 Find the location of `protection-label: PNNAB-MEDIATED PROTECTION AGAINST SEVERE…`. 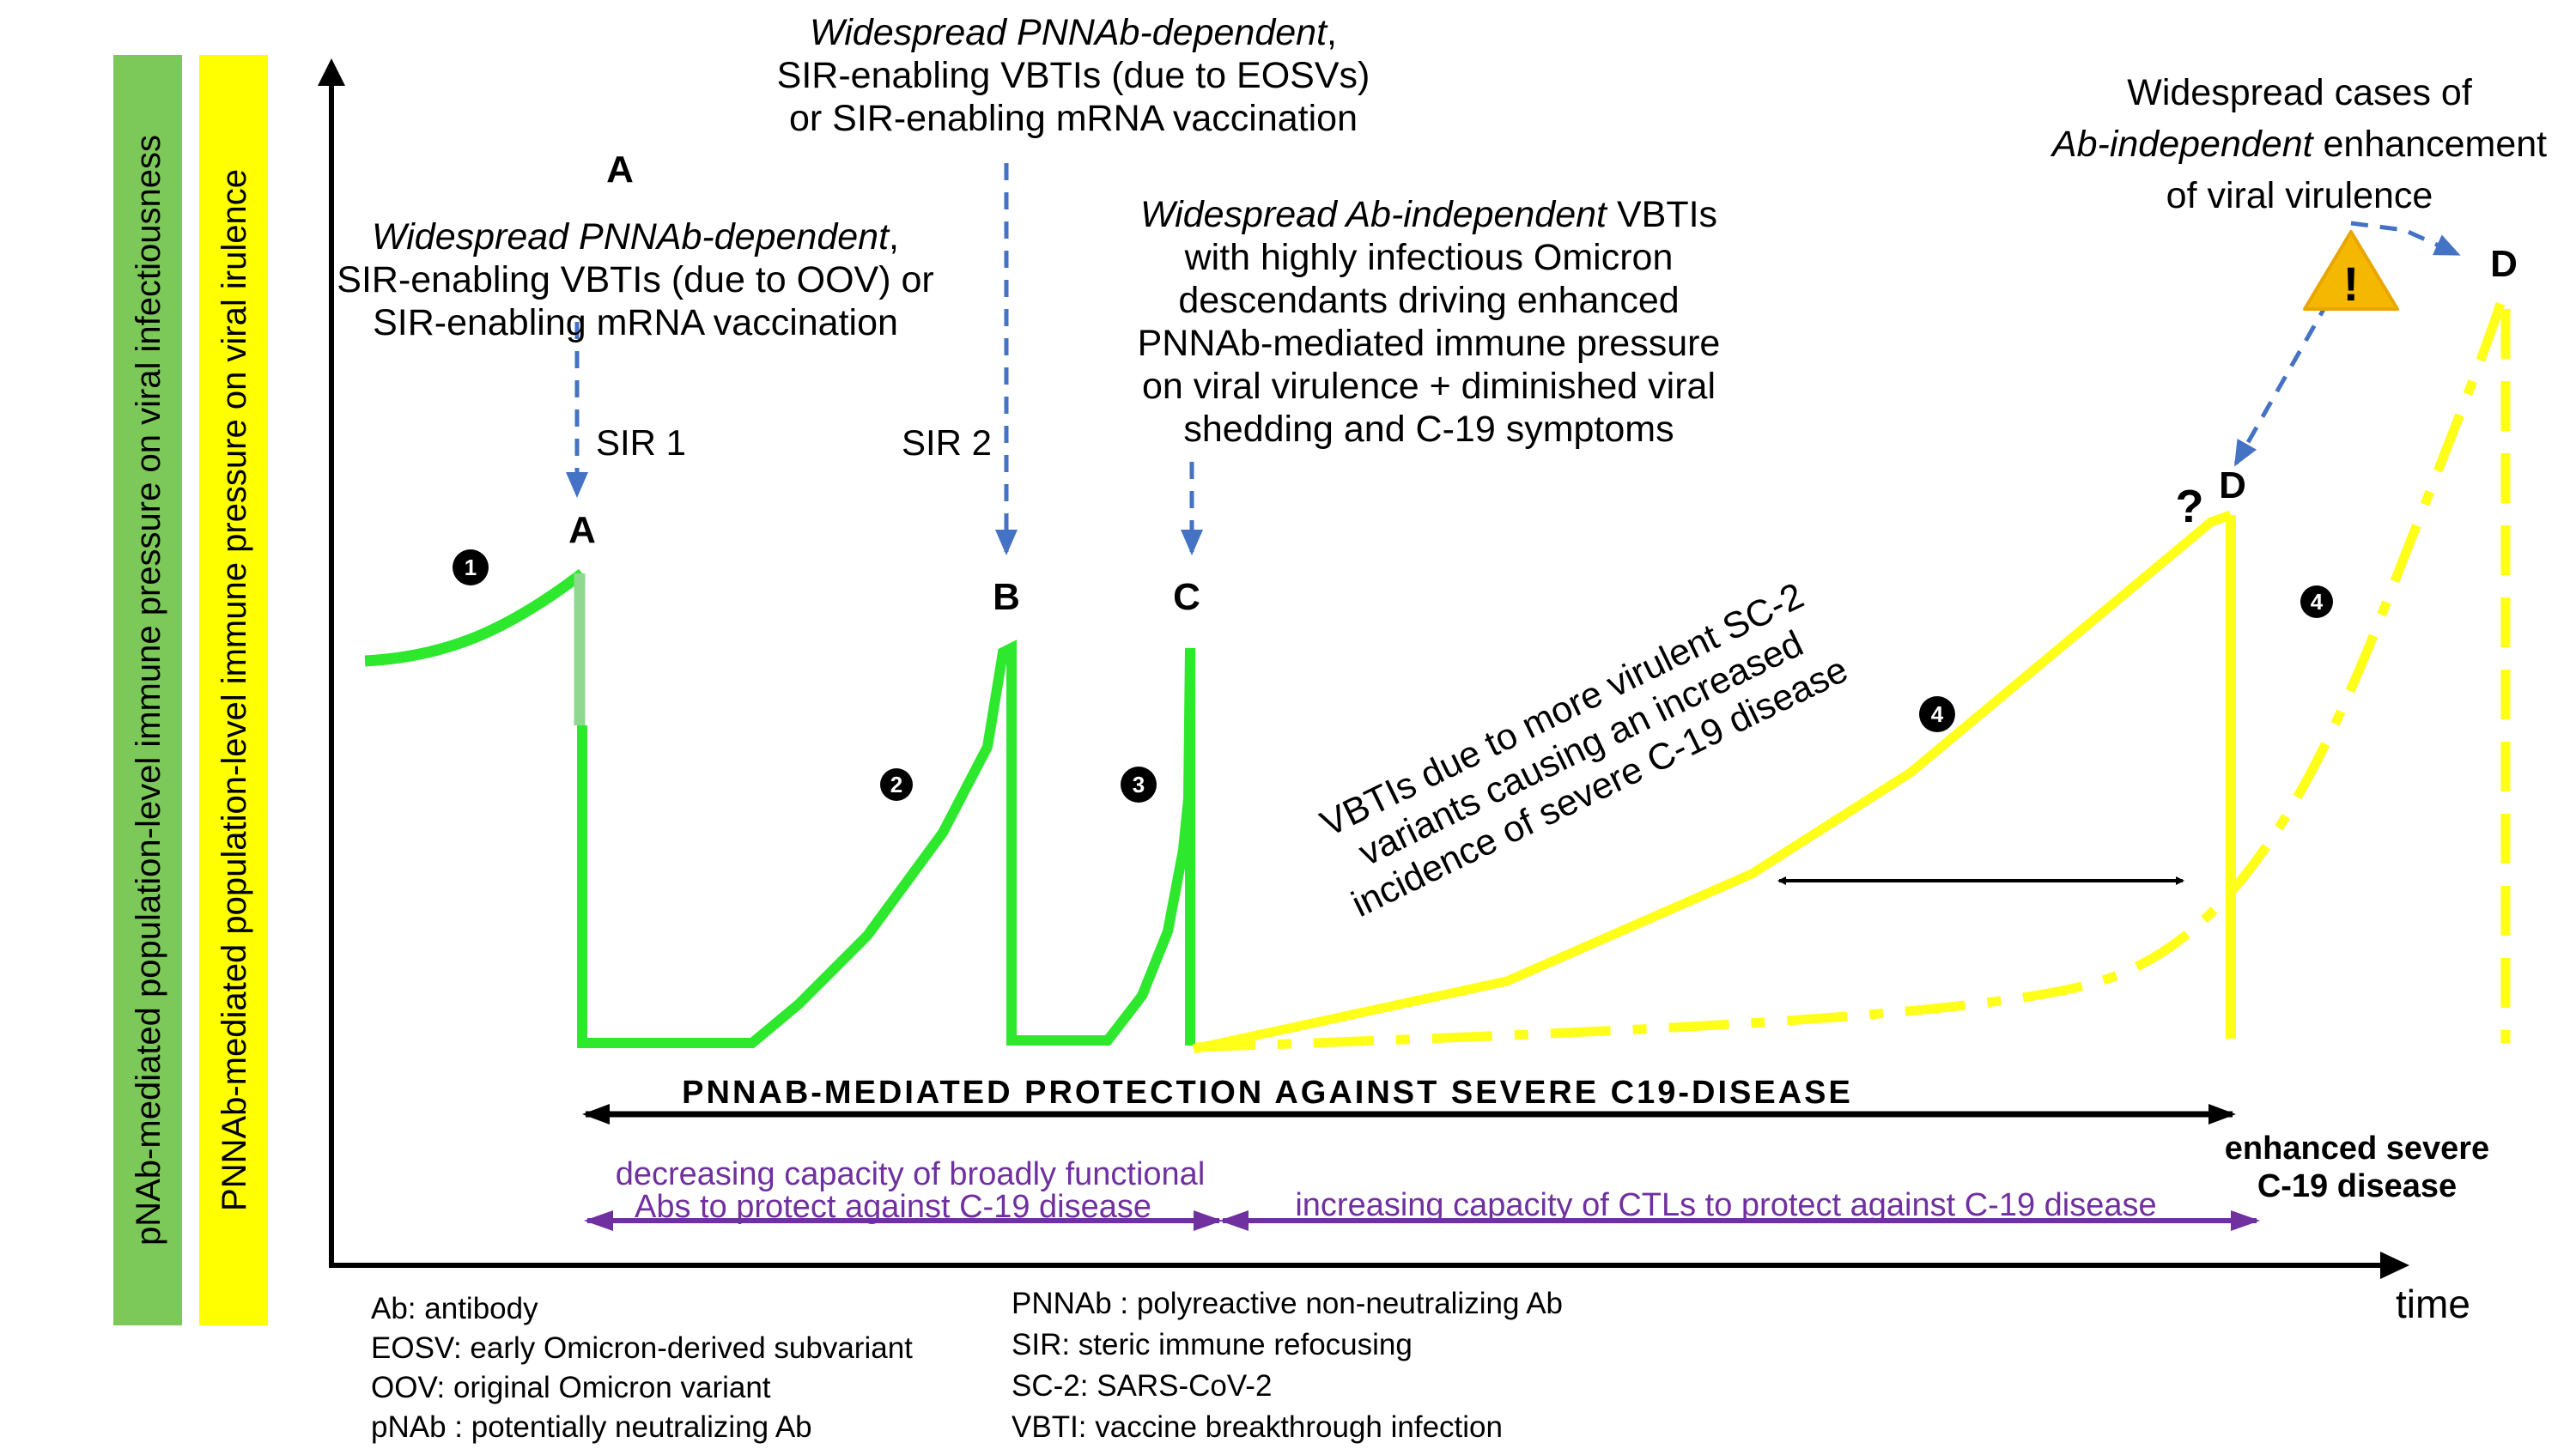

protection-label: PNNAB-MEDIATED PROTECTION AGAINST SEVERE… is located at coordinates (1268, 1093).